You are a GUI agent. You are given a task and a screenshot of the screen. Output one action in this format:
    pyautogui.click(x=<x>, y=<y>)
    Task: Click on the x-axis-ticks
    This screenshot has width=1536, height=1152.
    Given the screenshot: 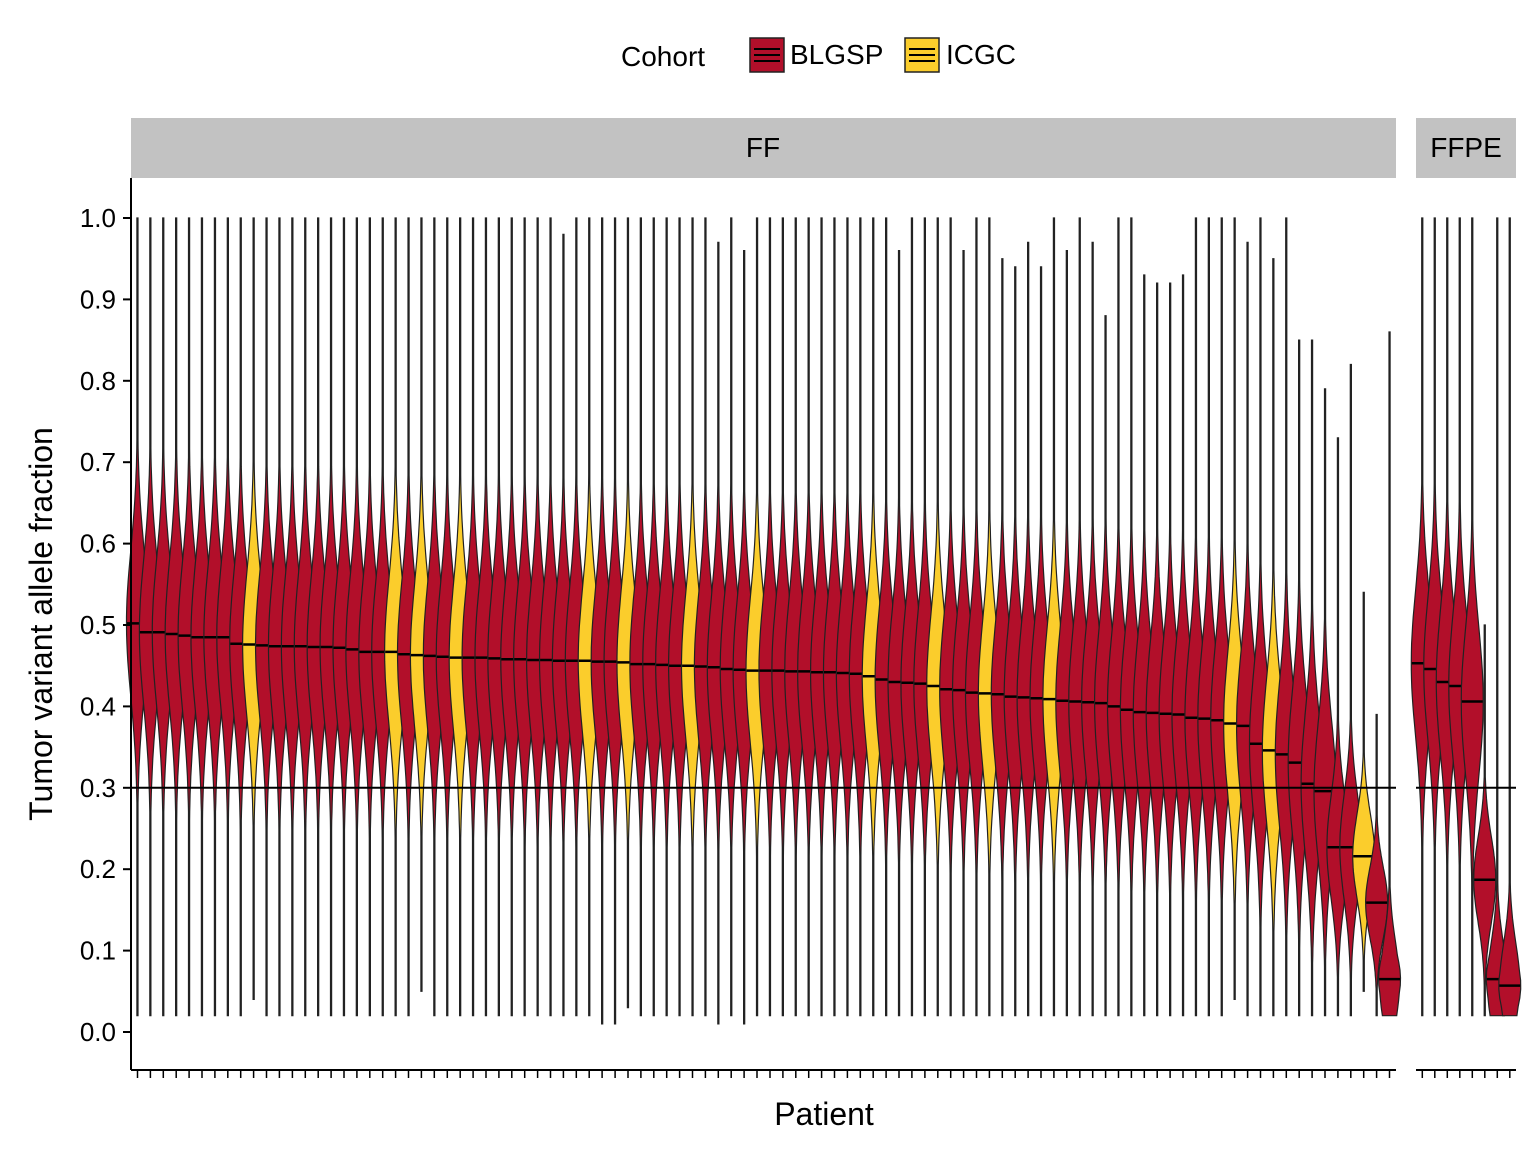 What is the action you would take?
    pyautogui.click(x=823, y=1074)
    